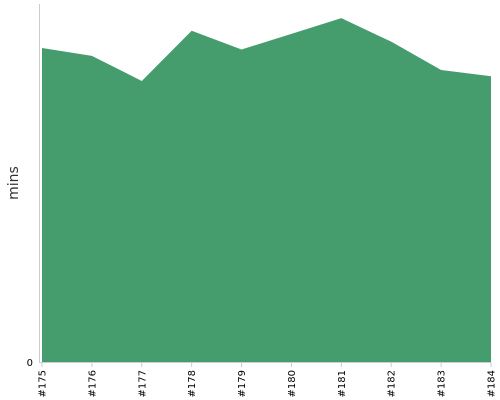 The height and width of the screenshot is (400, 500). I want to click on x-tick-label: #183, so click(442, 383).